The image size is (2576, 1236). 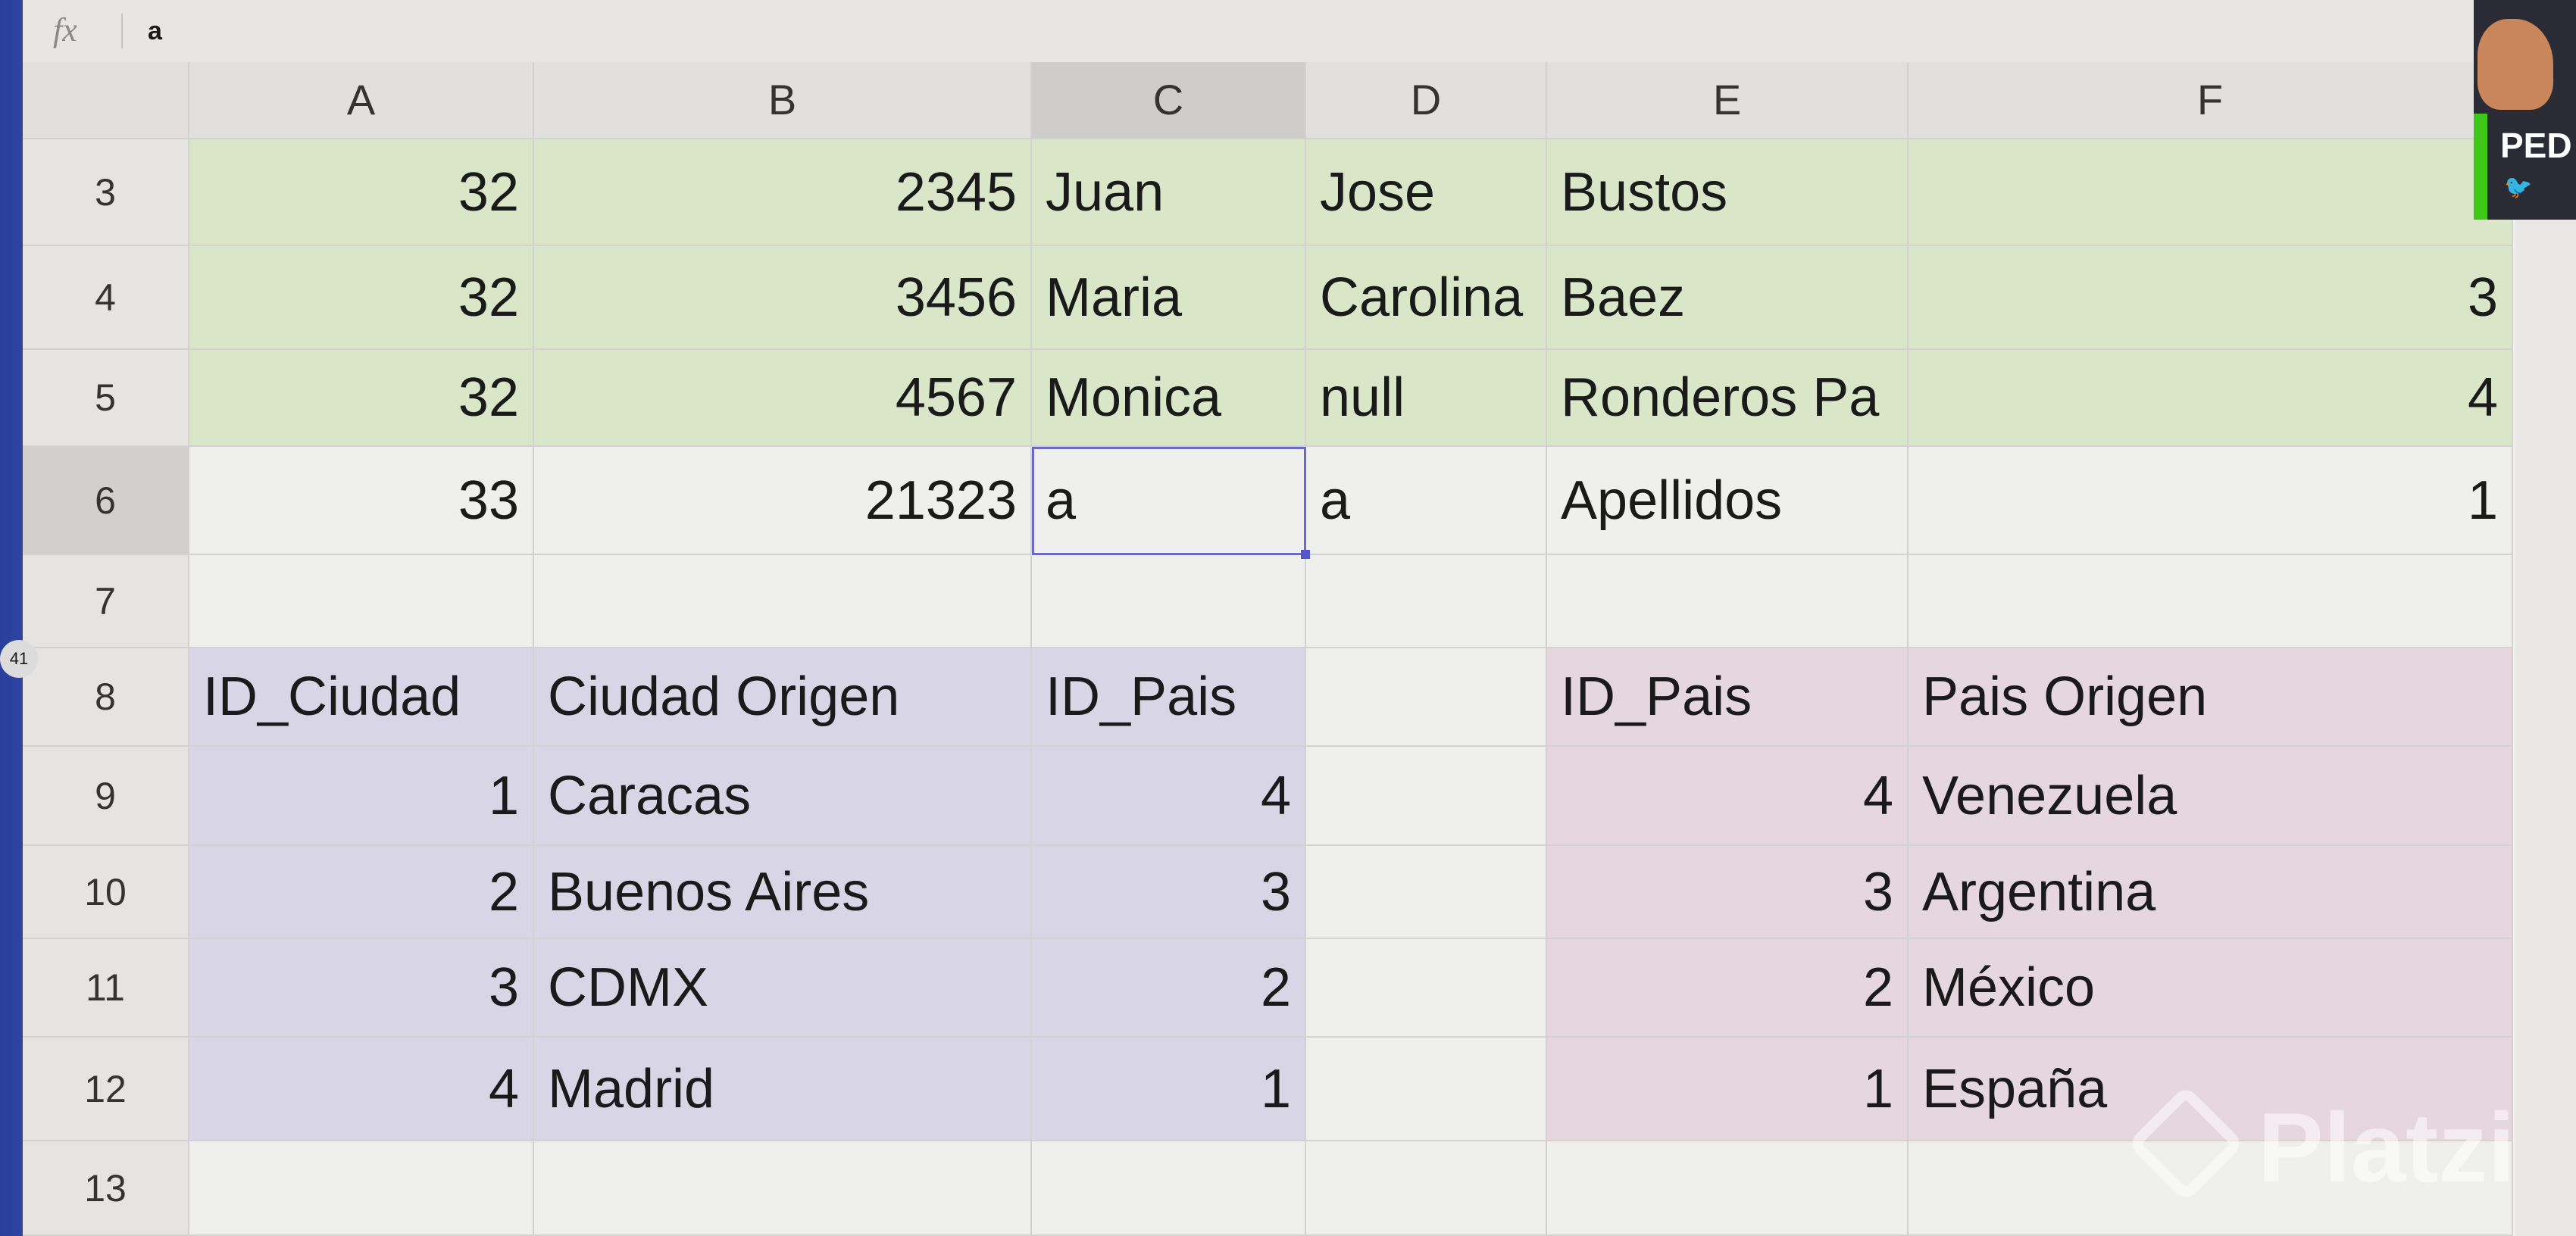 What do you see at coordinates (1728, 1089) in the screenshot?
I see `cell-e12: 1` at bounding box center [1728, 1089].